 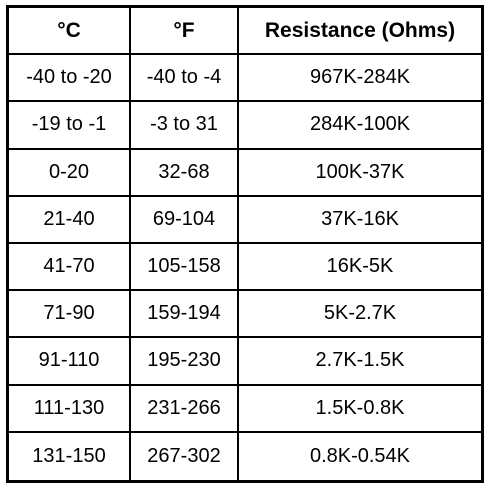 I want to click on cell-resistance: 37K-16K, so click(x=360, y=220).